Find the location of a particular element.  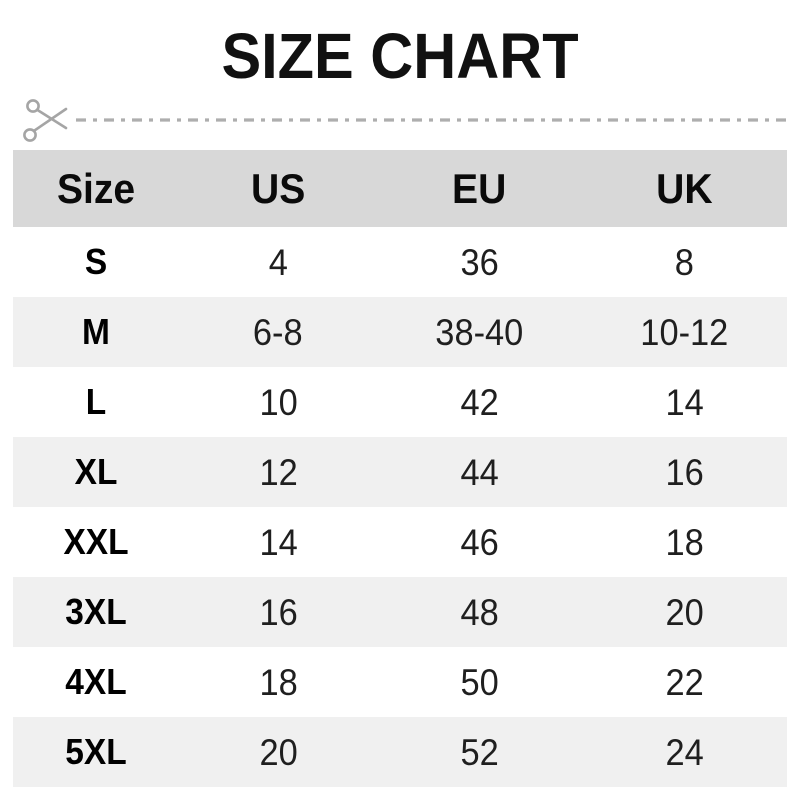

us-cell: 14 is located at coordinates (278, 542).